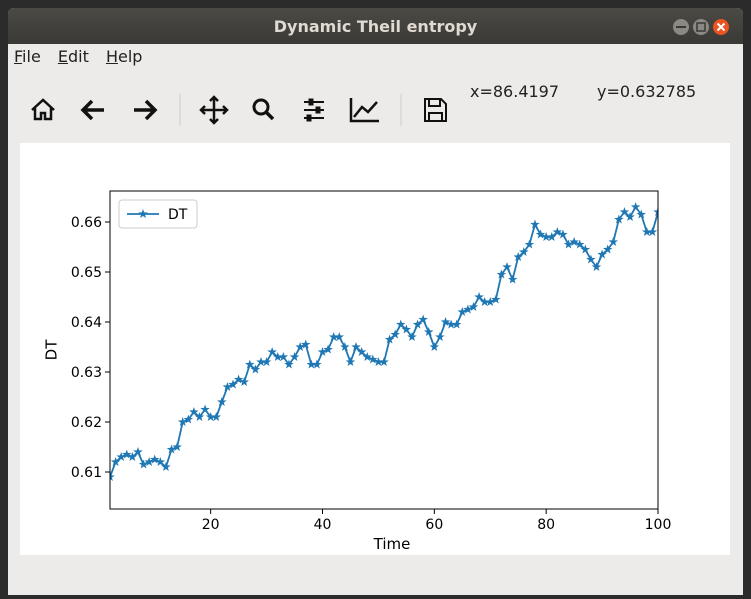  What do you see at coordinates (434, 525) in the screenshot?
I see `x-tick-label: 60` at bounding box center [434, 525].